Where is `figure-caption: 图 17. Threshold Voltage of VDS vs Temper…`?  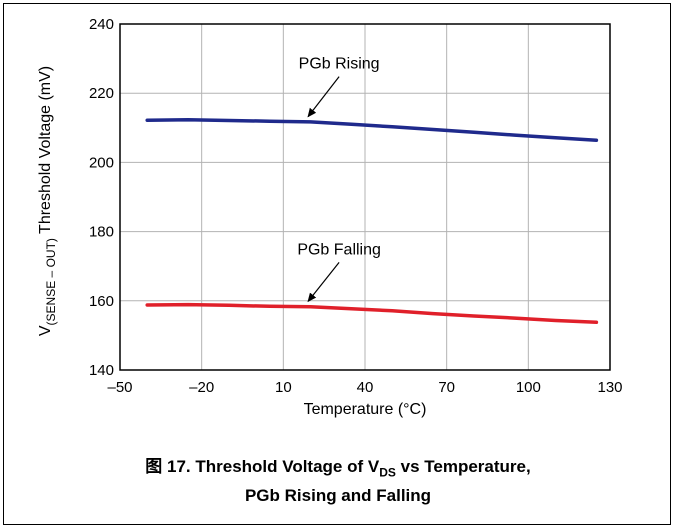
figure-caption: 图 17. Threshold Voltage of VDS vs Temper… is located at coordinates (338, 481).